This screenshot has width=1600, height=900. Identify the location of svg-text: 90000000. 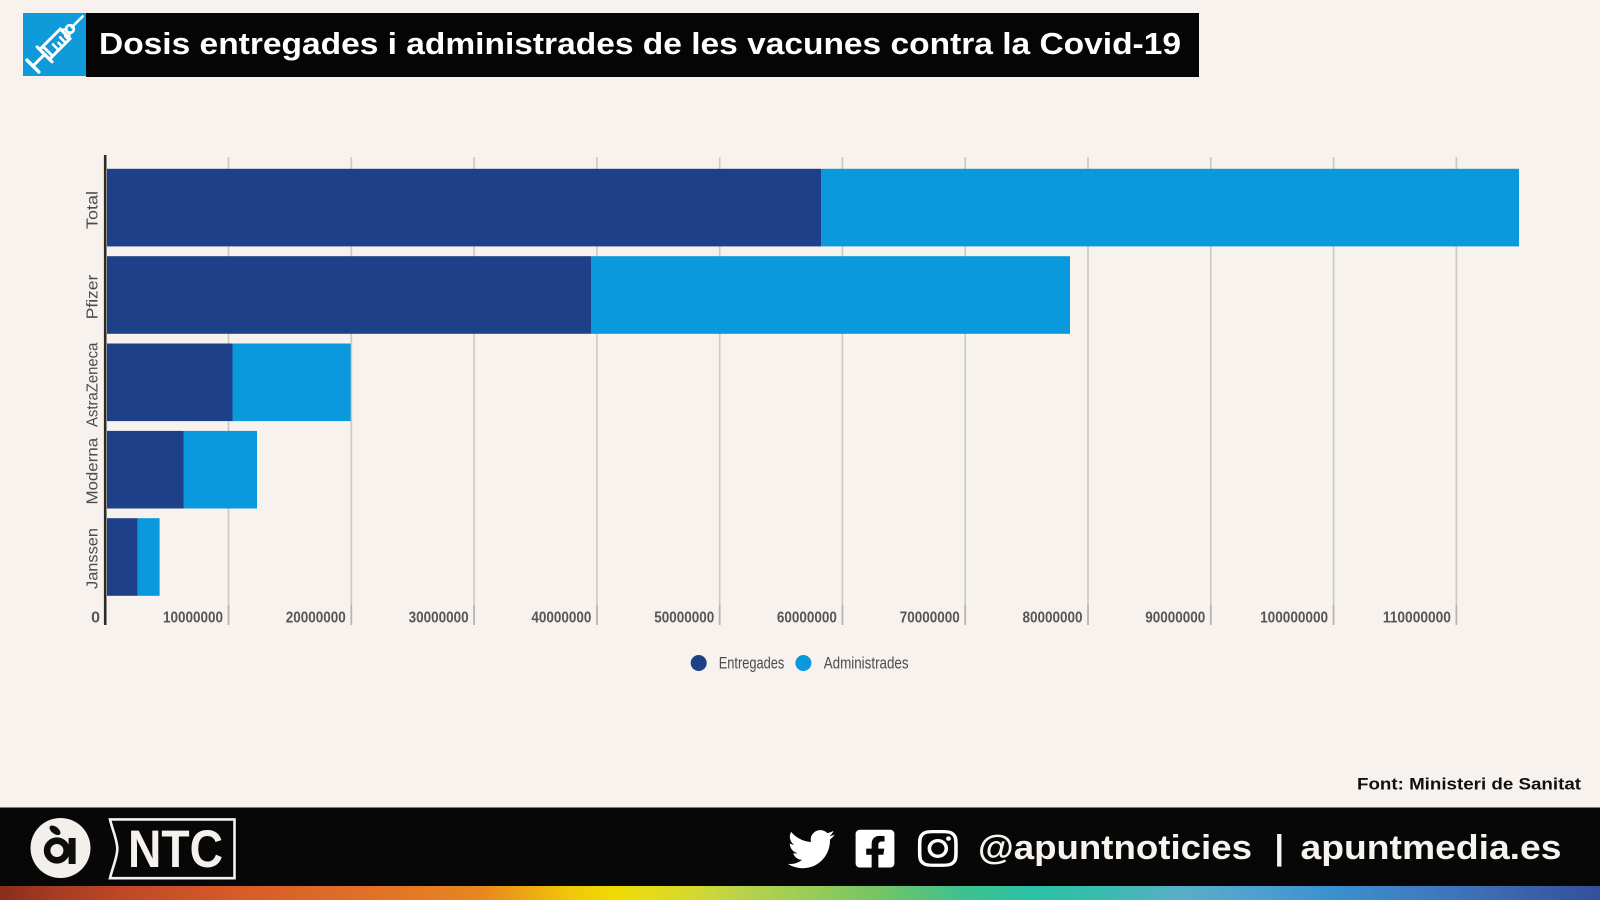
(1175, 618).